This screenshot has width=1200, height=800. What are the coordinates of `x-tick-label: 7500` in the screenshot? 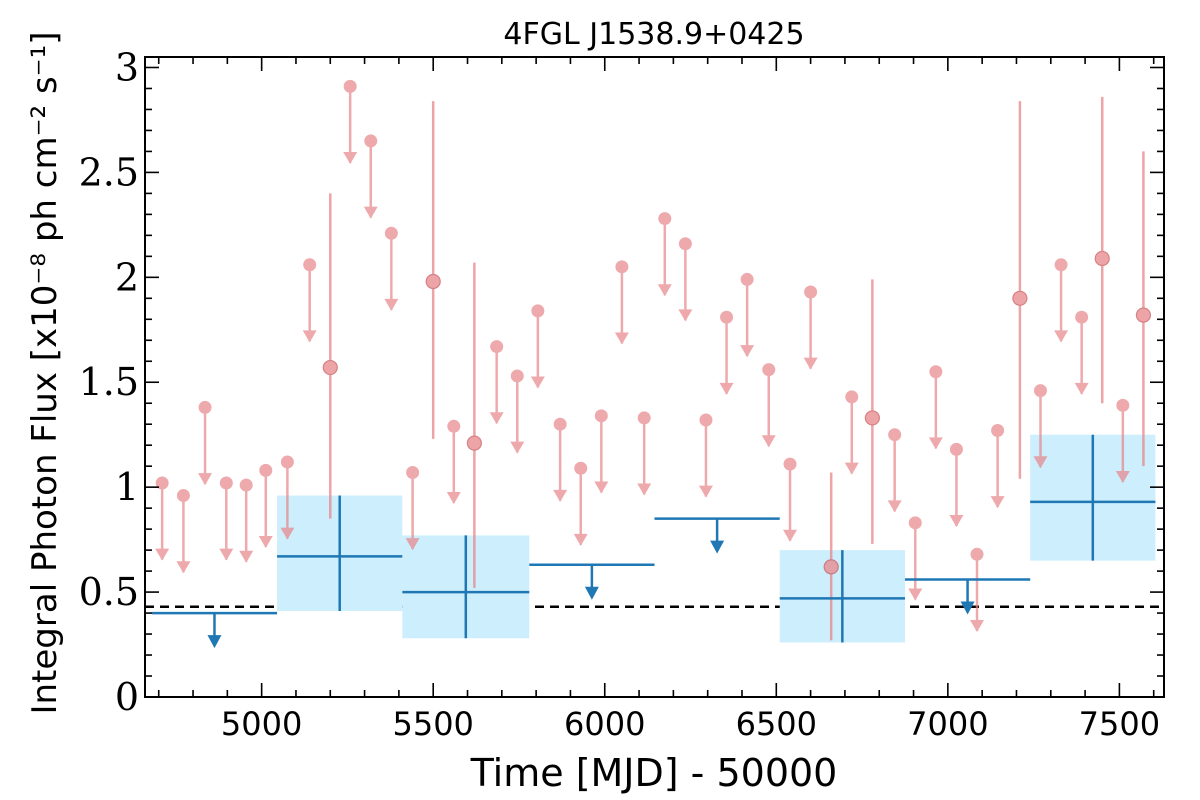 It's located at (1119, 724).